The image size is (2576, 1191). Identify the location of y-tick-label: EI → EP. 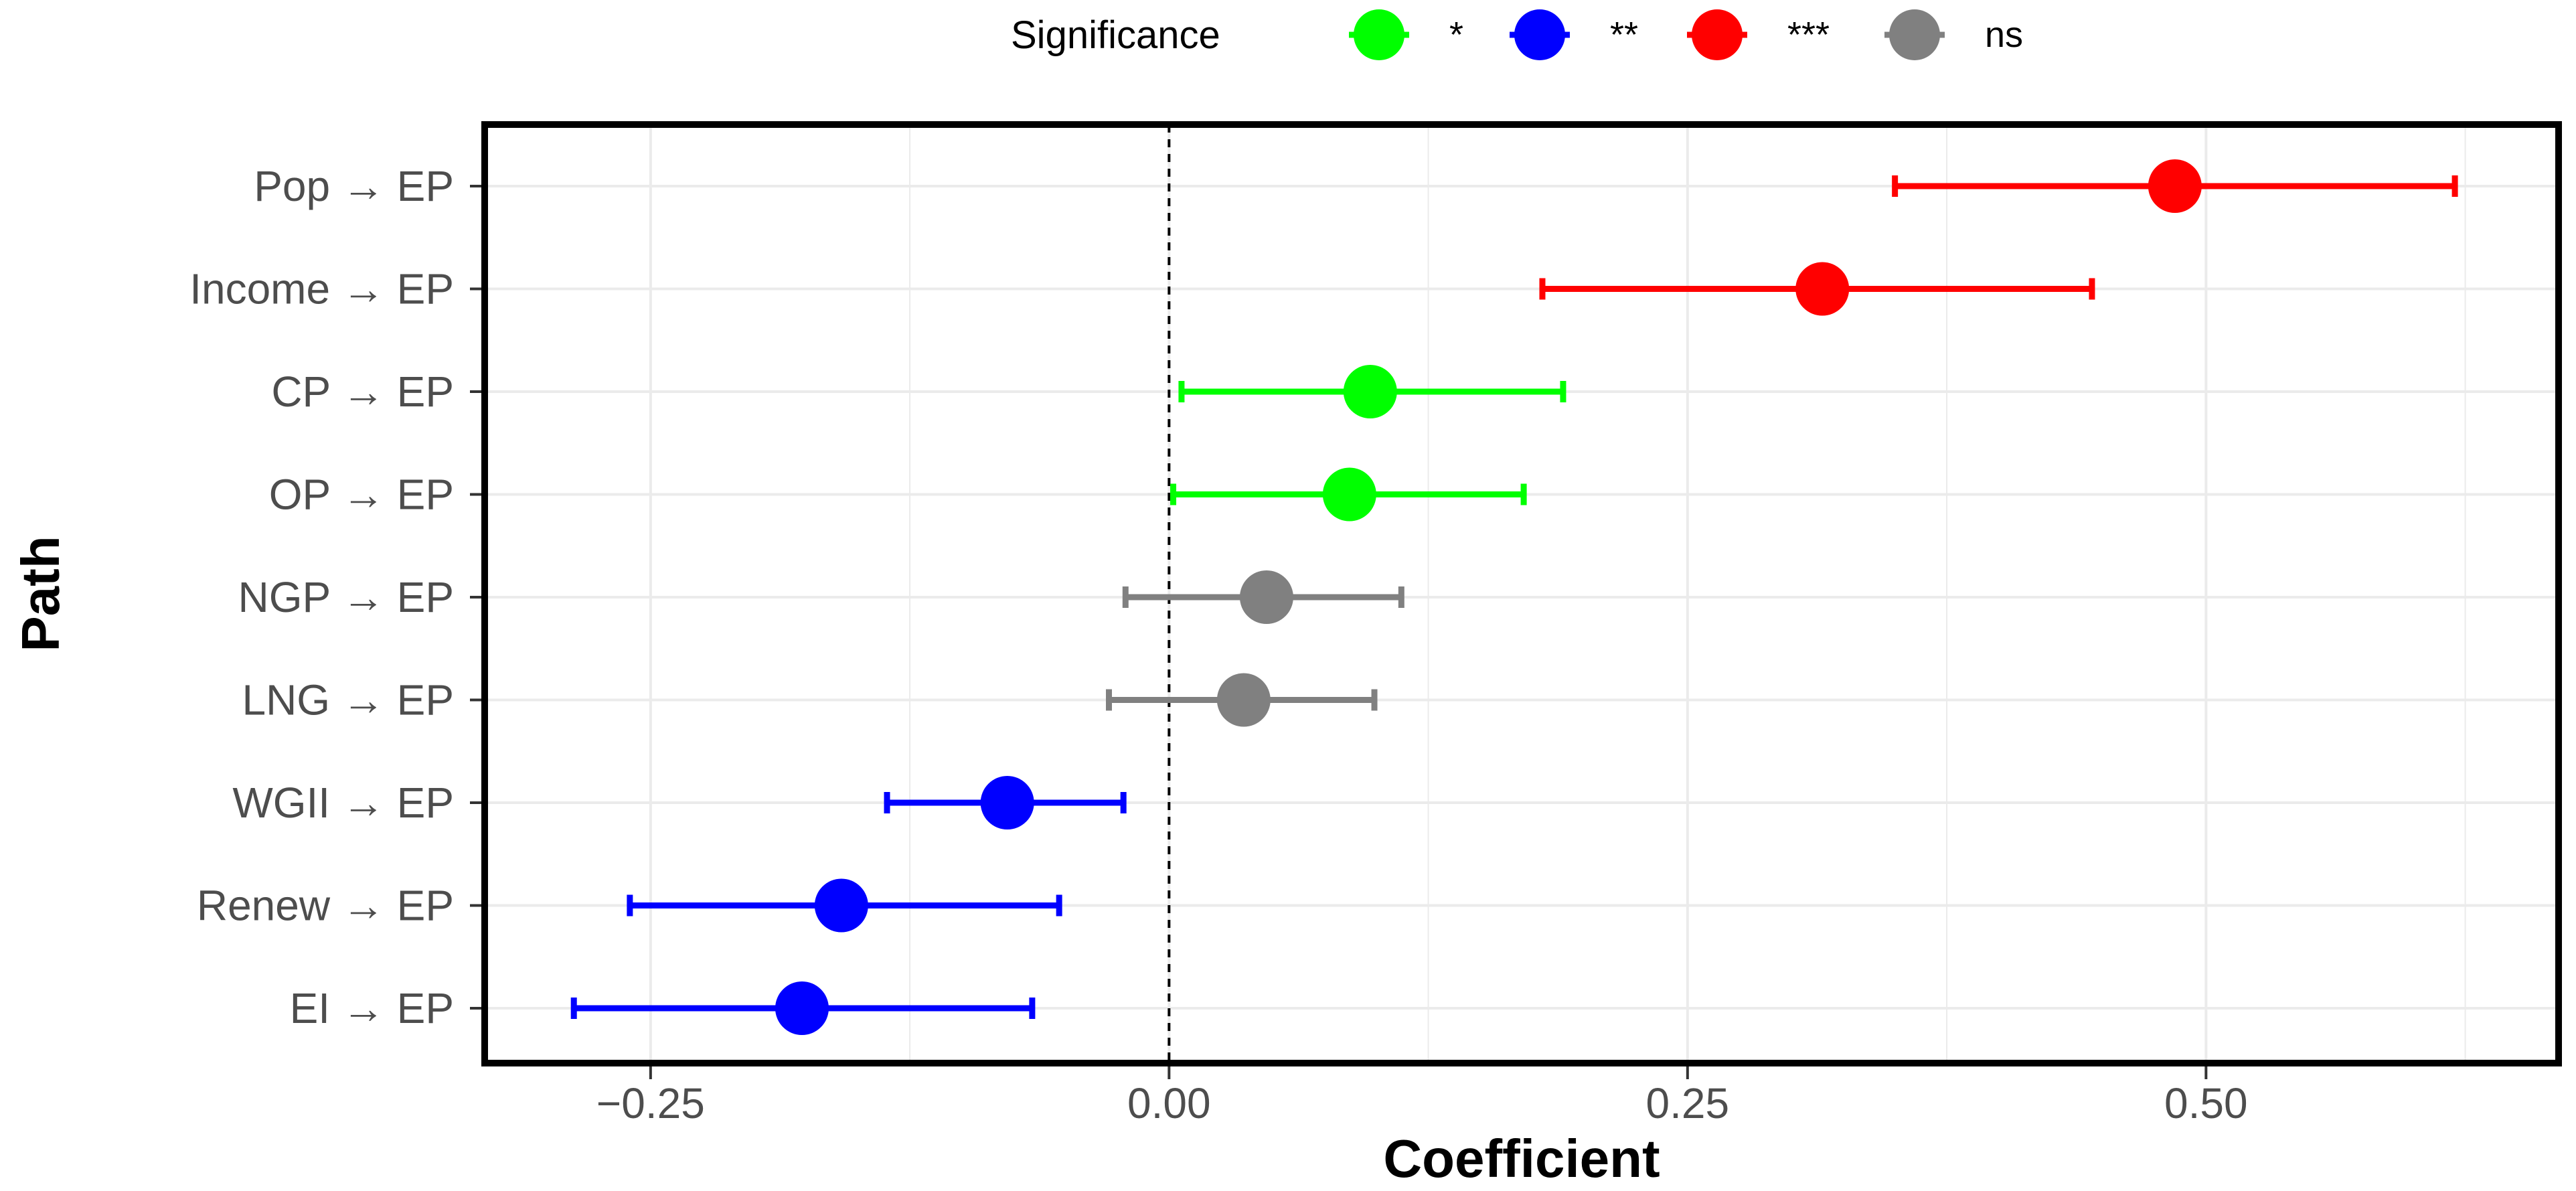
(372, 1008).